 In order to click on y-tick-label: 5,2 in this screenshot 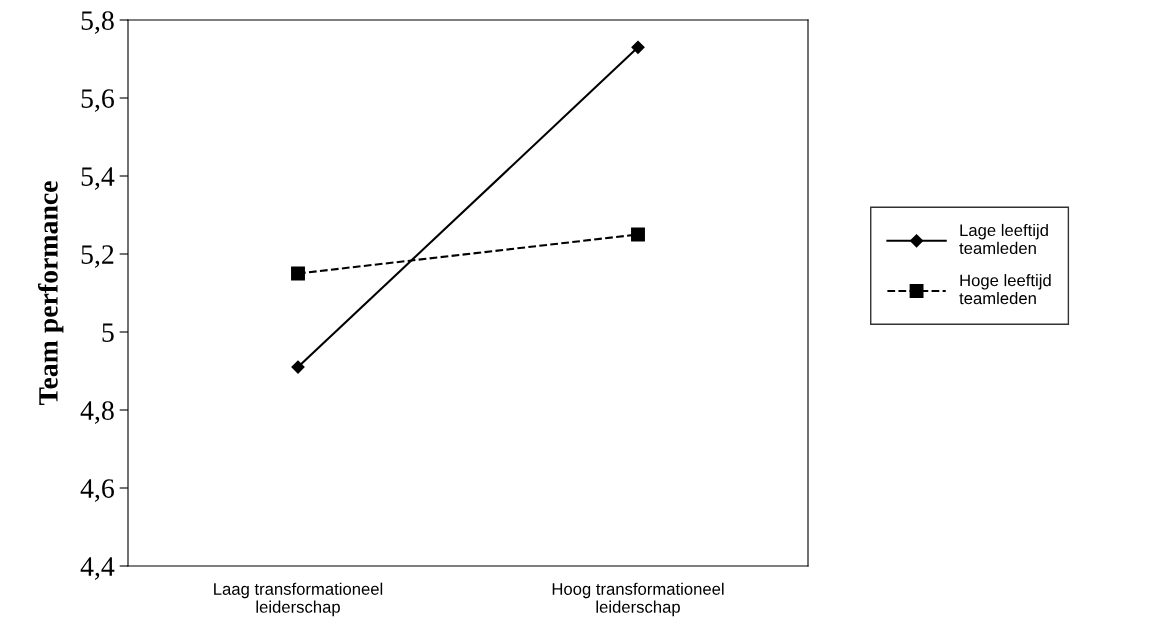, I will do `click(97, 256)`.